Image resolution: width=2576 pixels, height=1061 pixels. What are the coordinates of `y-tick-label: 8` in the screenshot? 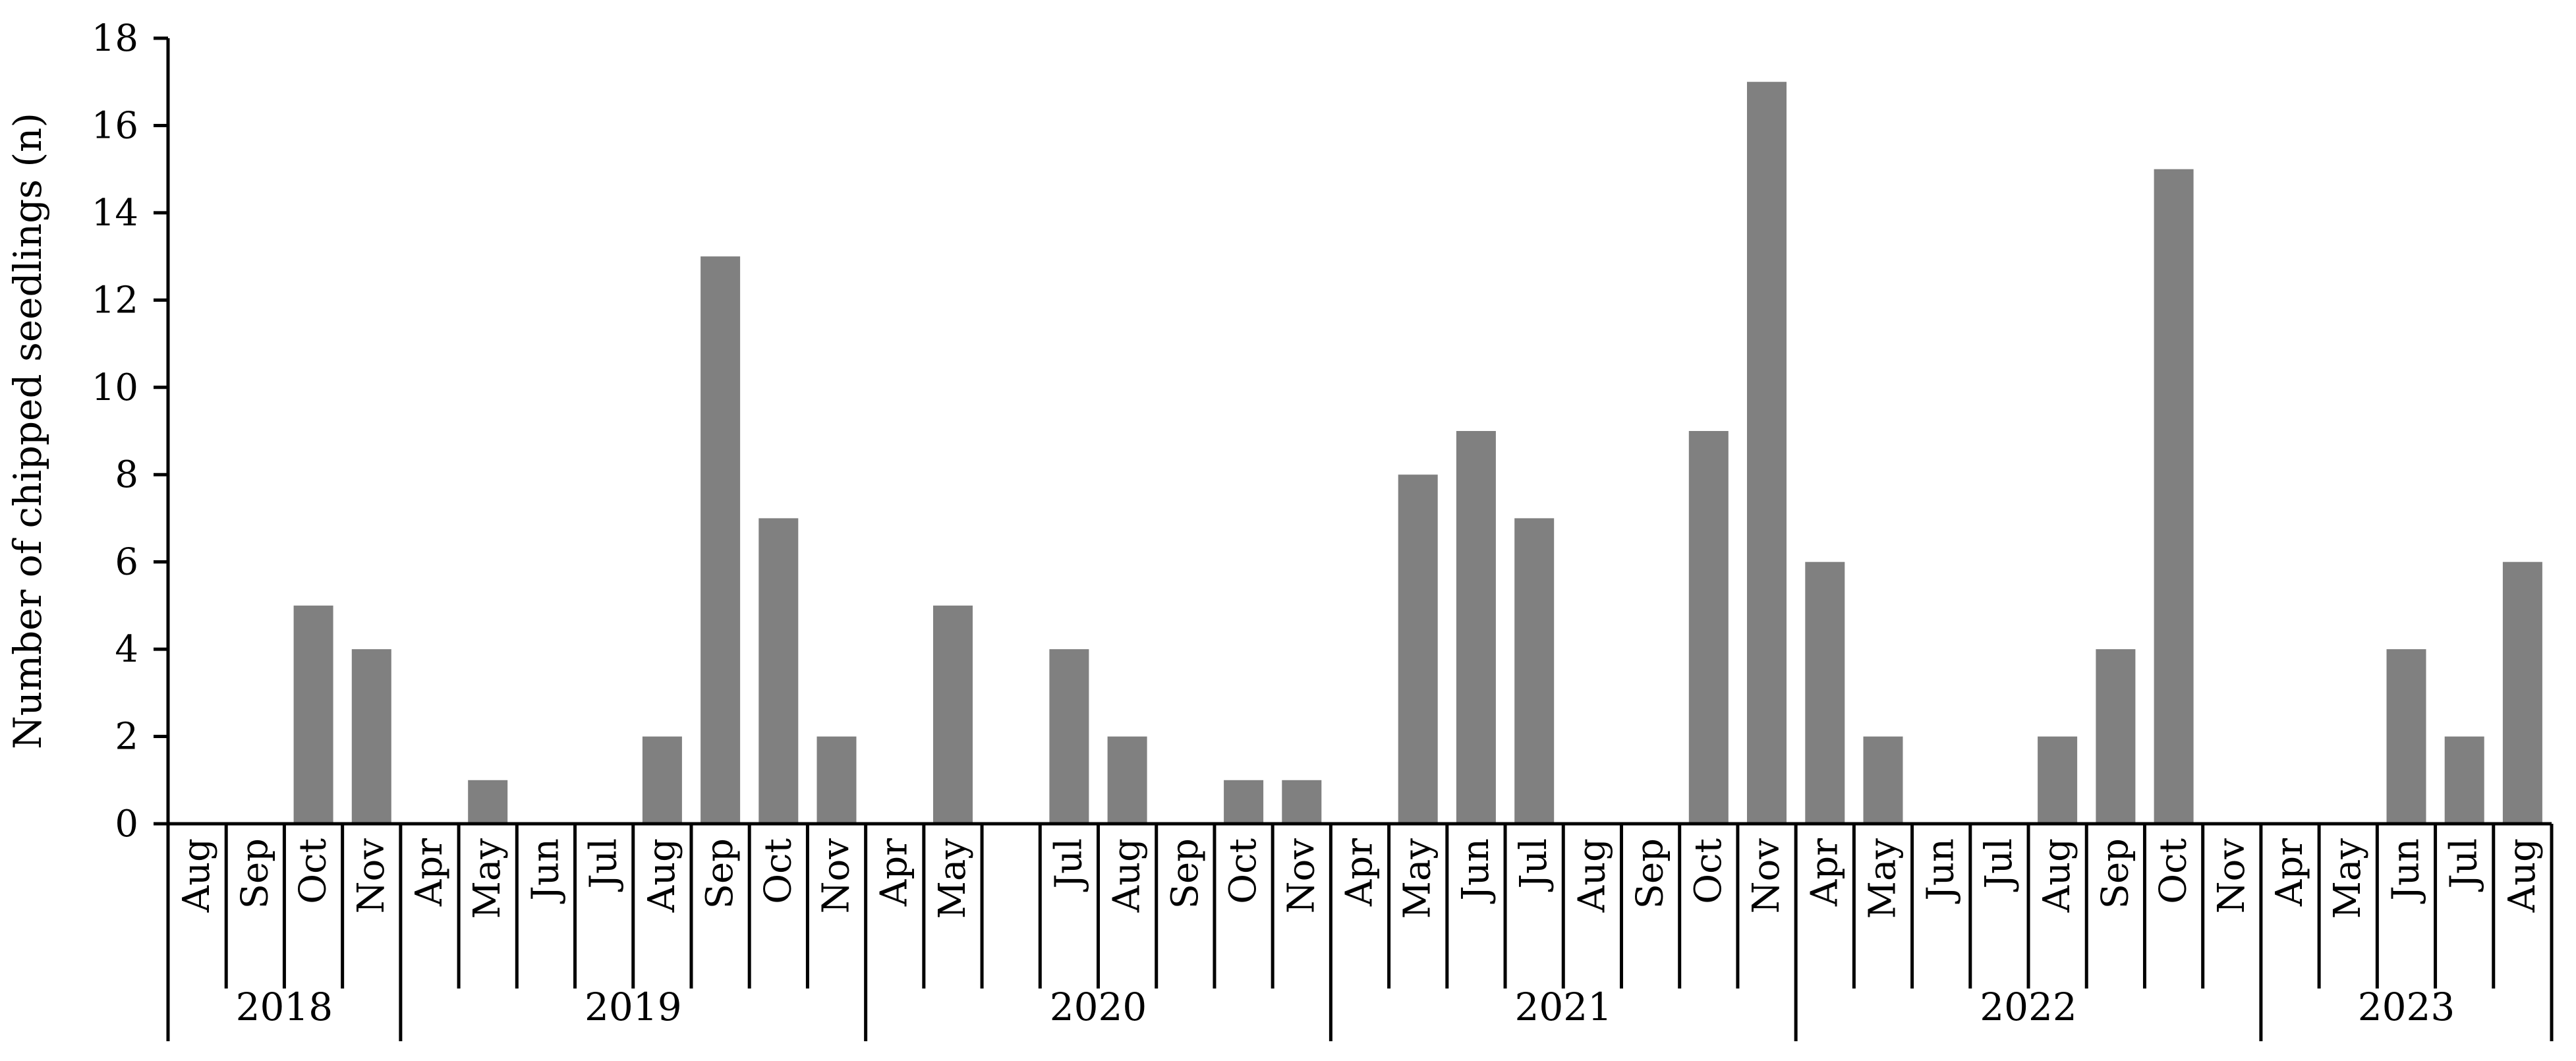 It's located at (127, 474).